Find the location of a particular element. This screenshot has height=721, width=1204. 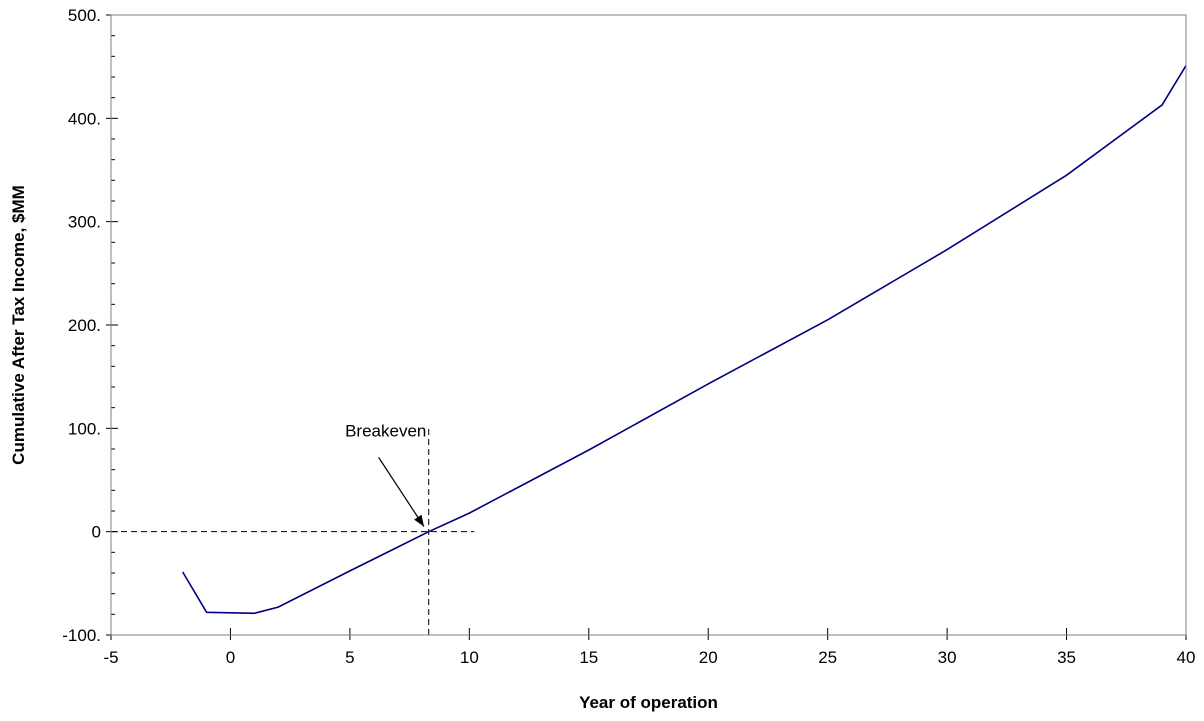

y-tick-label: 300. is located at coordinates (84, 222).